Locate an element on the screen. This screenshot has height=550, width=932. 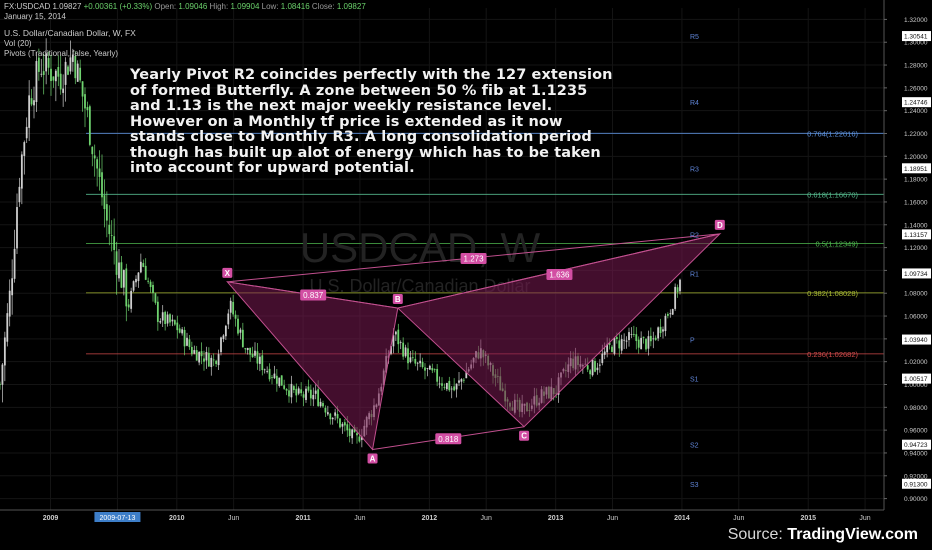
pivots-study: Pivots (Traditional, false, Yearly) is located at coordinates (61, 53).